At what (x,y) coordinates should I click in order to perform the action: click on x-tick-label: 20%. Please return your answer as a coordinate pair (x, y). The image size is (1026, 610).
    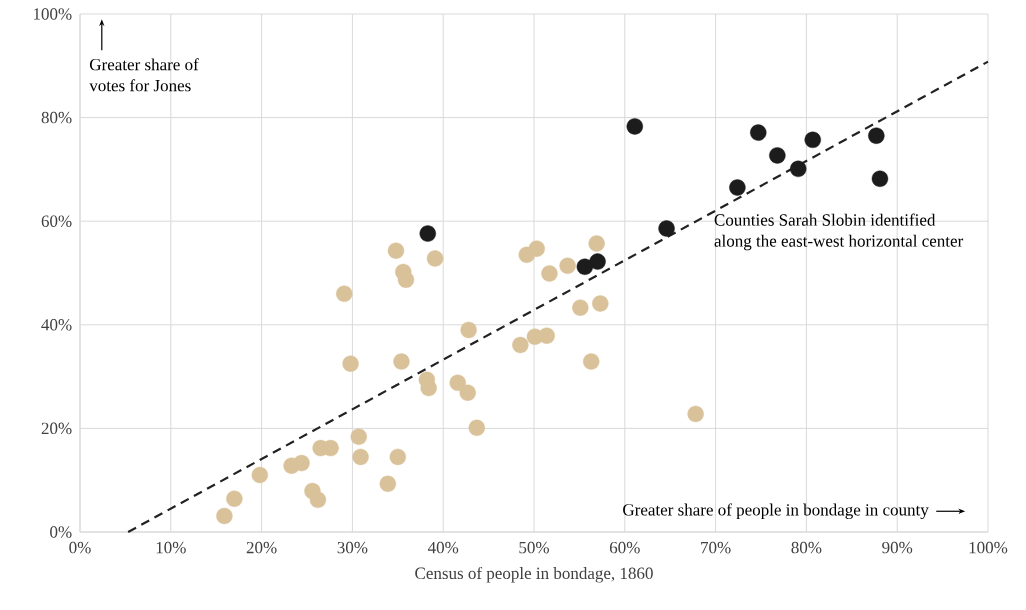
    Looking at the image, I should click on (261, 547).